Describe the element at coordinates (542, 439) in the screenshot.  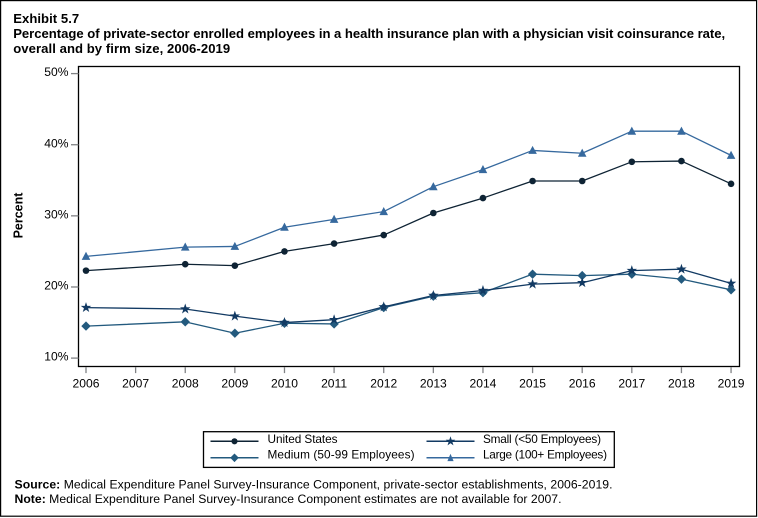
I see `svg-text: Small (<50 Employees)` at that location.